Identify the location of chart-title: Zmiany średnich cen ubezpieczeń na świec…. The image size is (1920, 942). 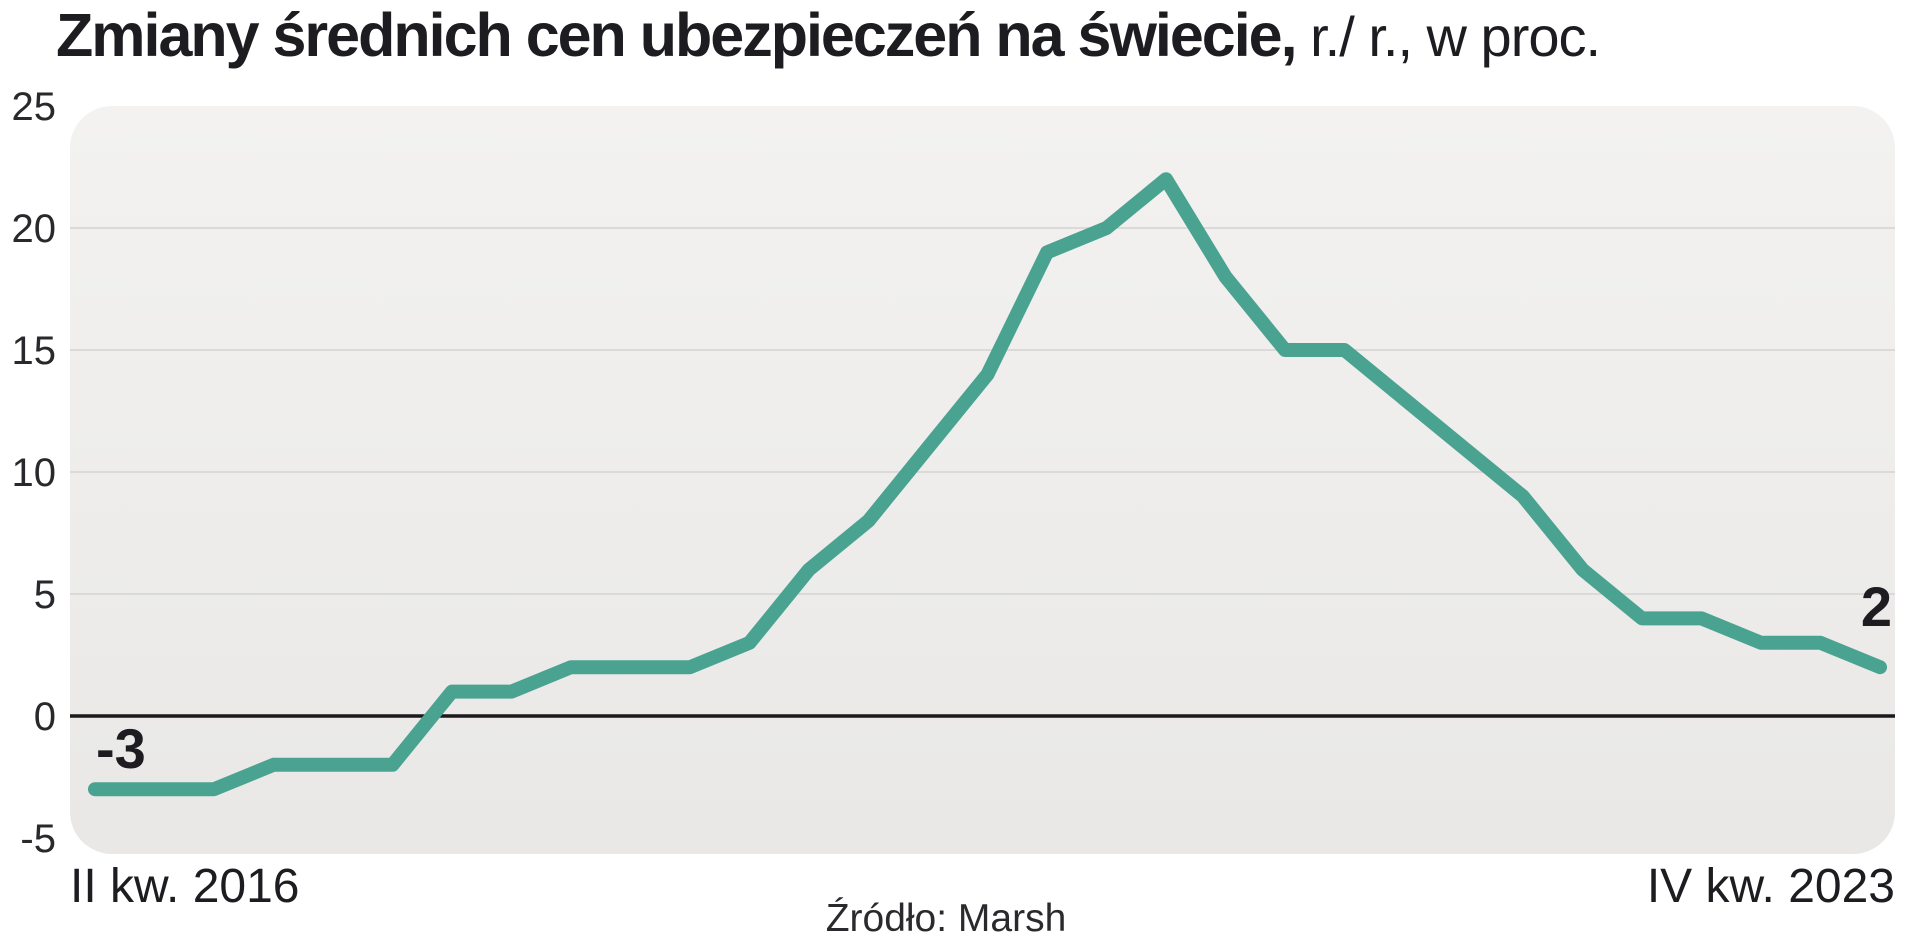
(828, 35).